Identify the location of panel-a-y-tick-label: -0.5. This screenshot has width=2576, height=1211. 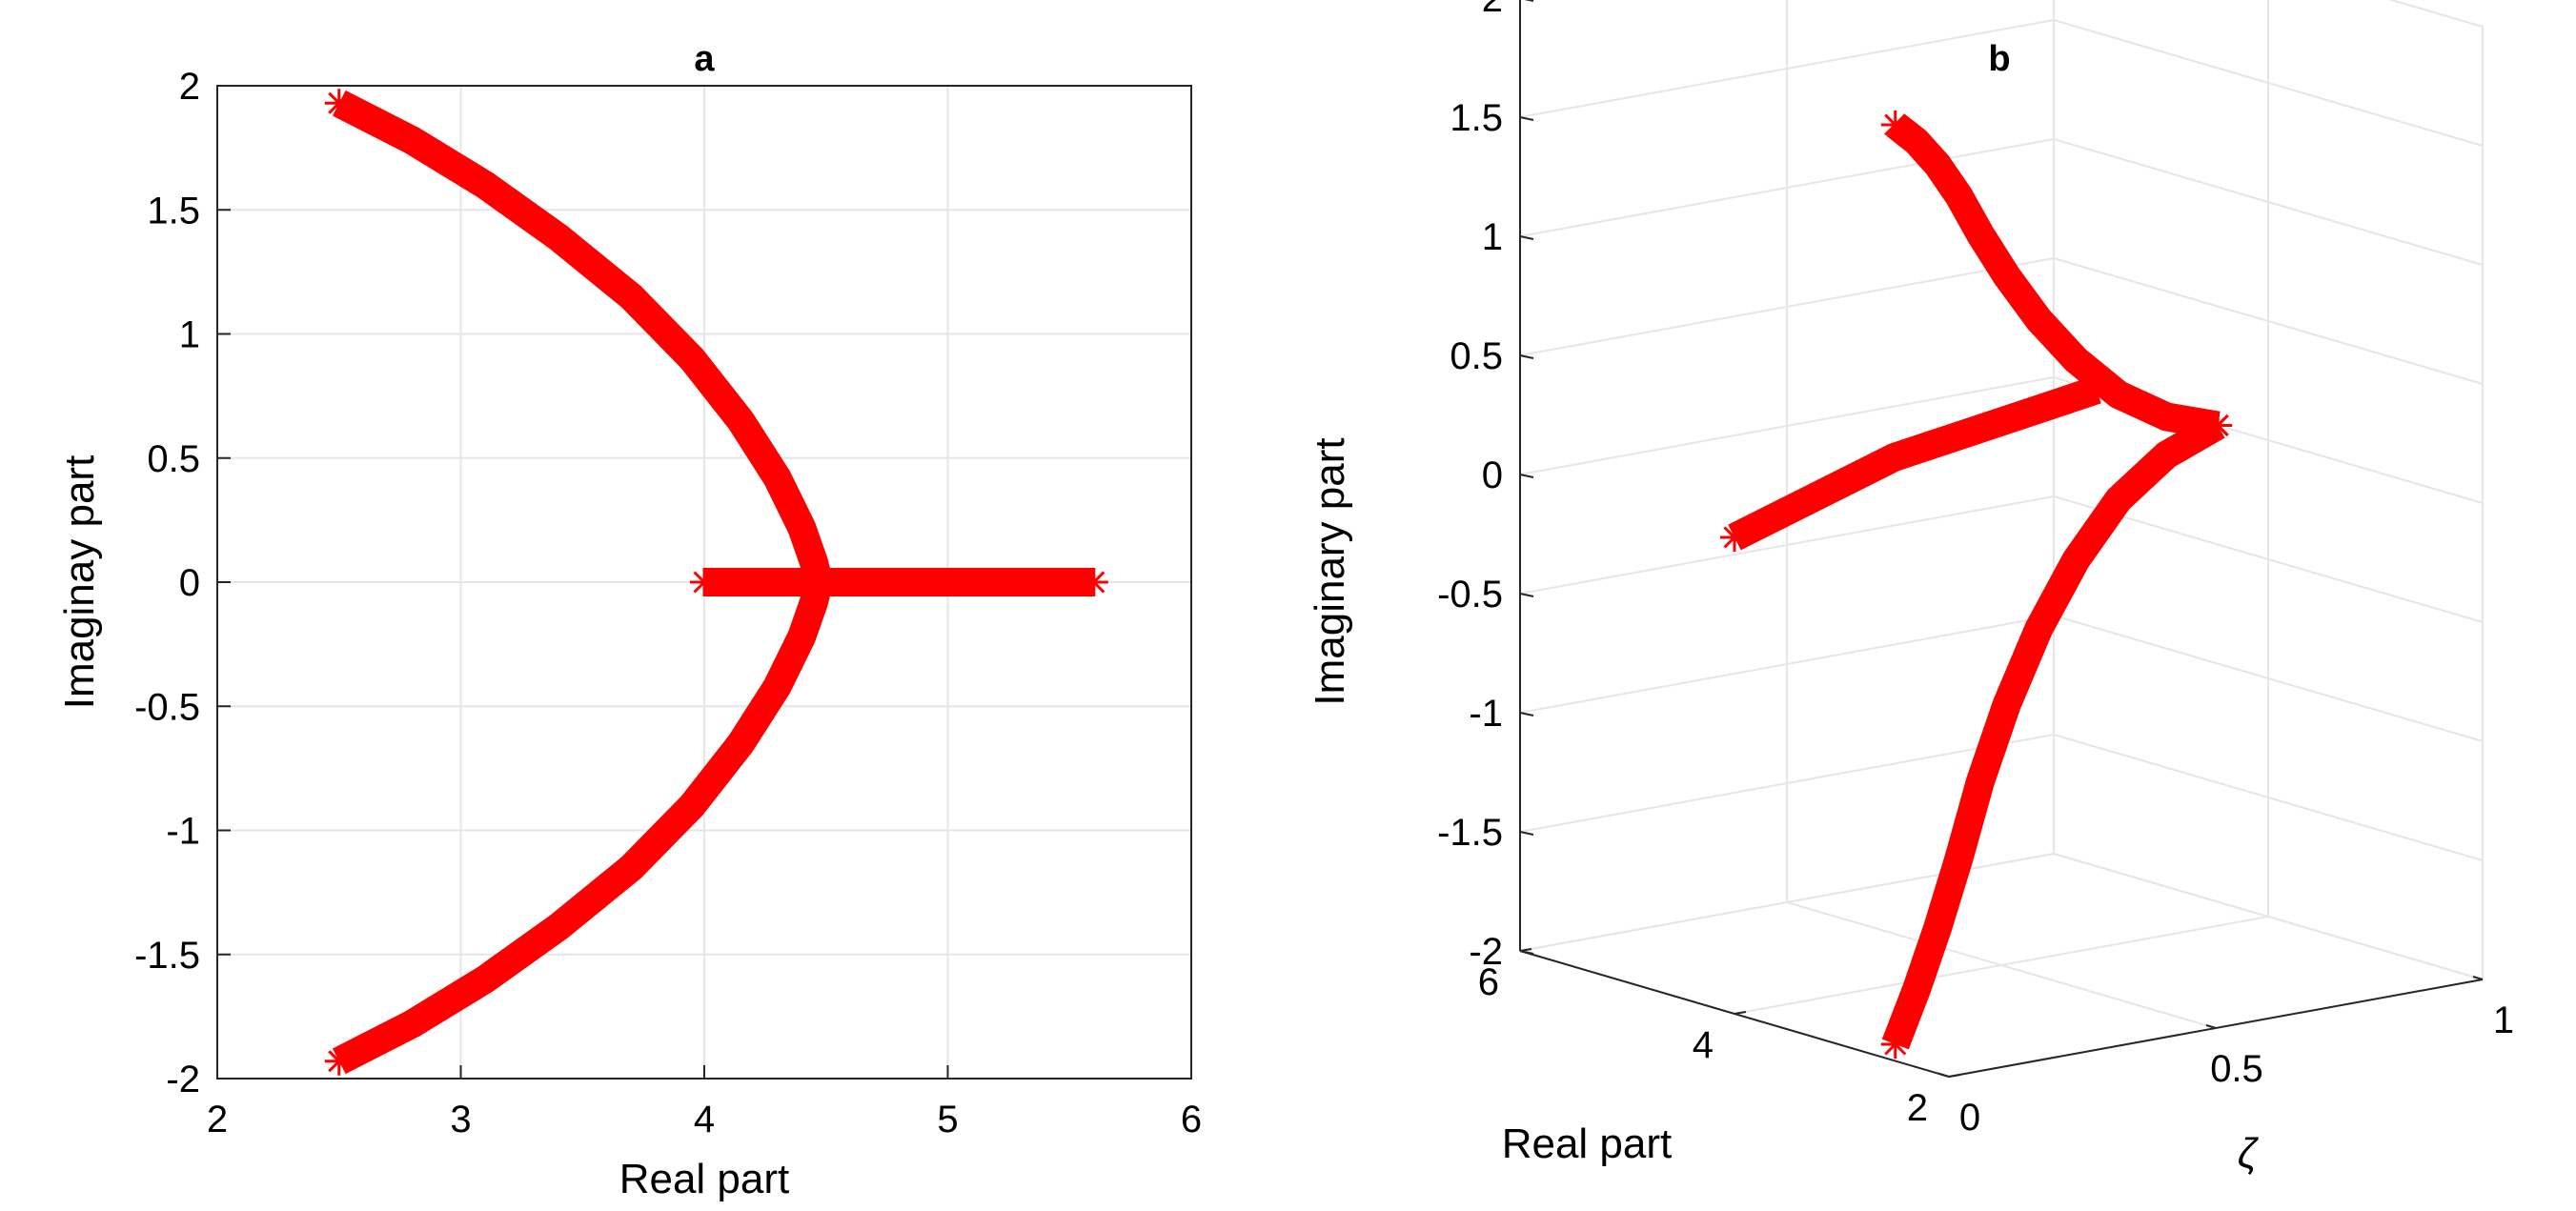
(167, 707).